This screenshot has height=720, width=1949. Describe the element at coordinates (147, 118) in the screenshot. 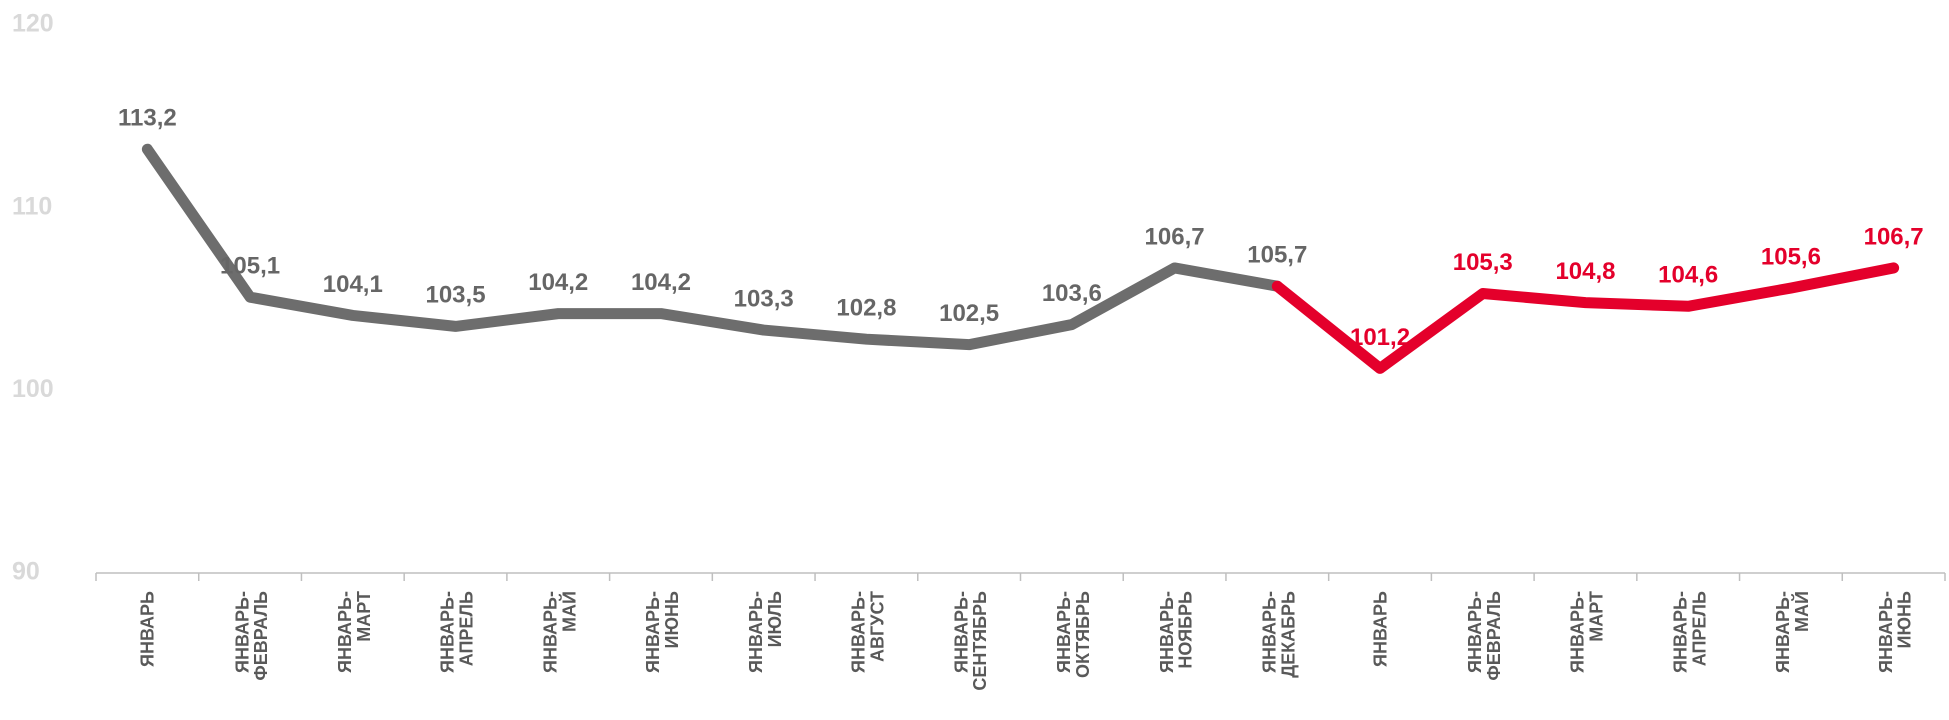

I see `data-label: 113,2` at that location.